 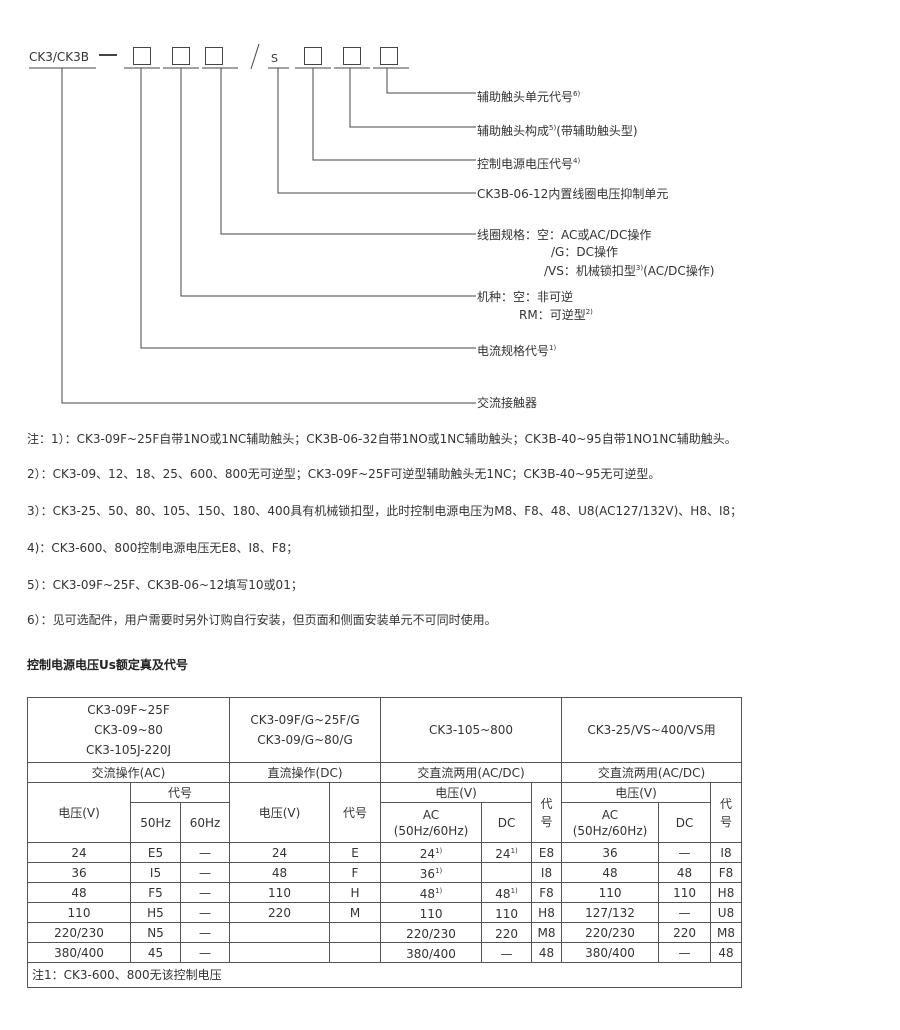 What do you see at coordinates (262, 620) in the screenshot?
I see `note-6: 6）：见可选配件，用户需要时另外订购自行安装，但页面和侧面安装单元不可同时使用。` at bounding box center [262, 620].